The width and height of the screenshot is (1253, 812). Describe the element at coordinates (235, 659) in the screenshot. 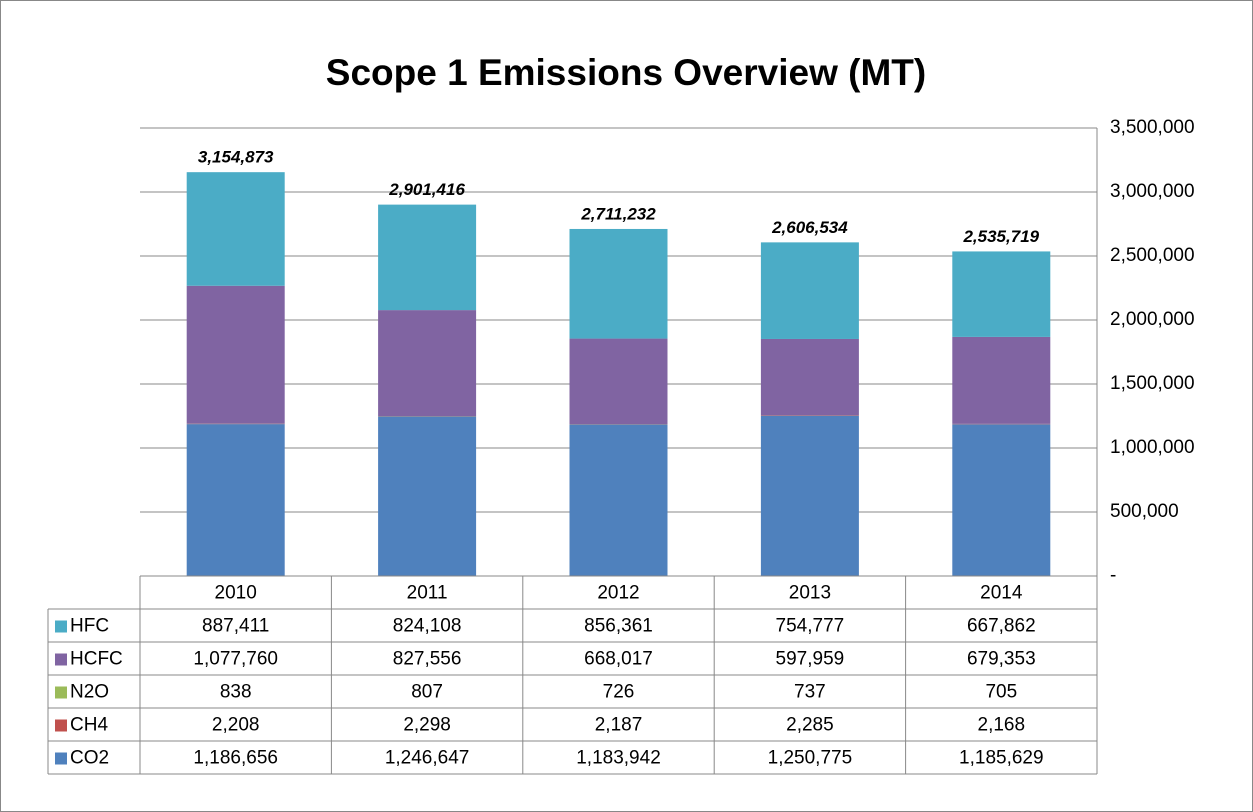

I see `table-cell: 1,077,760` at that location.